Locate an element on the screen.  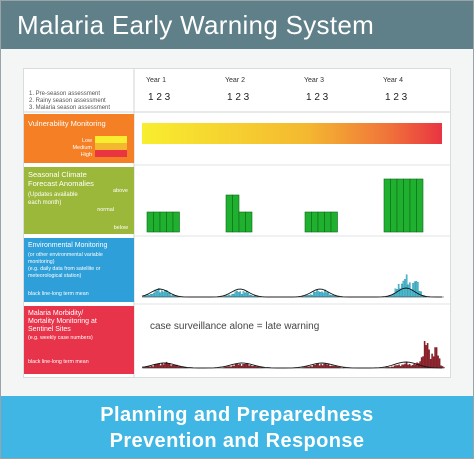
forecast-title-line: Seasonal Climate is located at coordinates (57, 174).